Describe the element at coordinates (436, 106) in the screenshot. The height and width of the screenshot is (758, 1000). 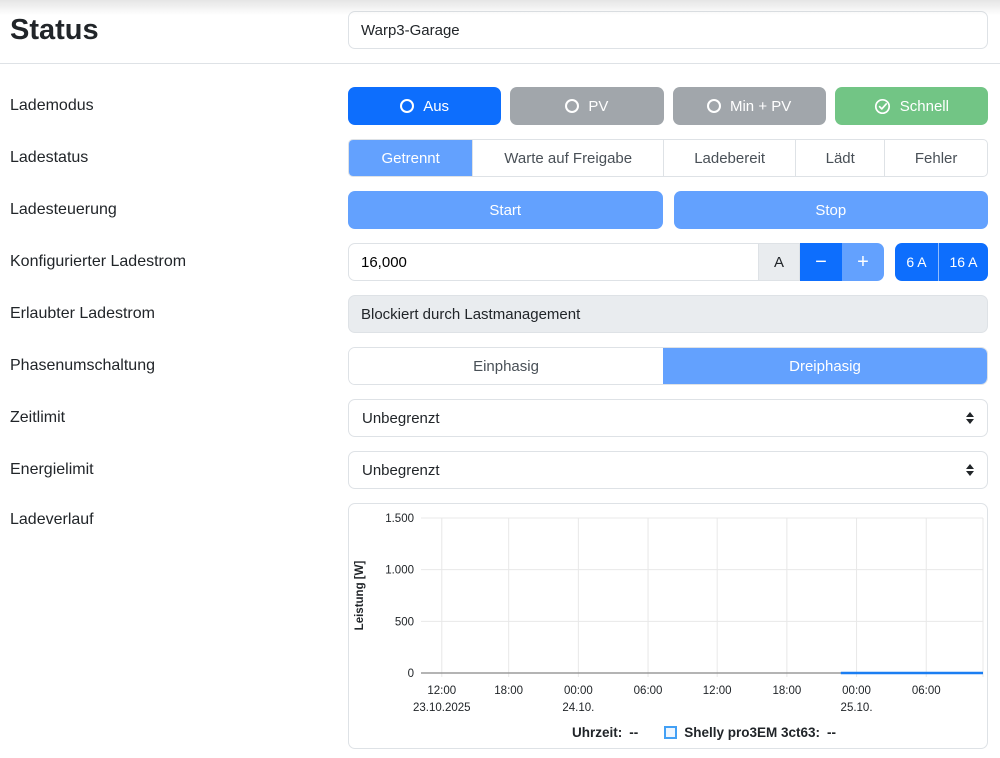
I see `mode-aus-label: Aus` at that location.